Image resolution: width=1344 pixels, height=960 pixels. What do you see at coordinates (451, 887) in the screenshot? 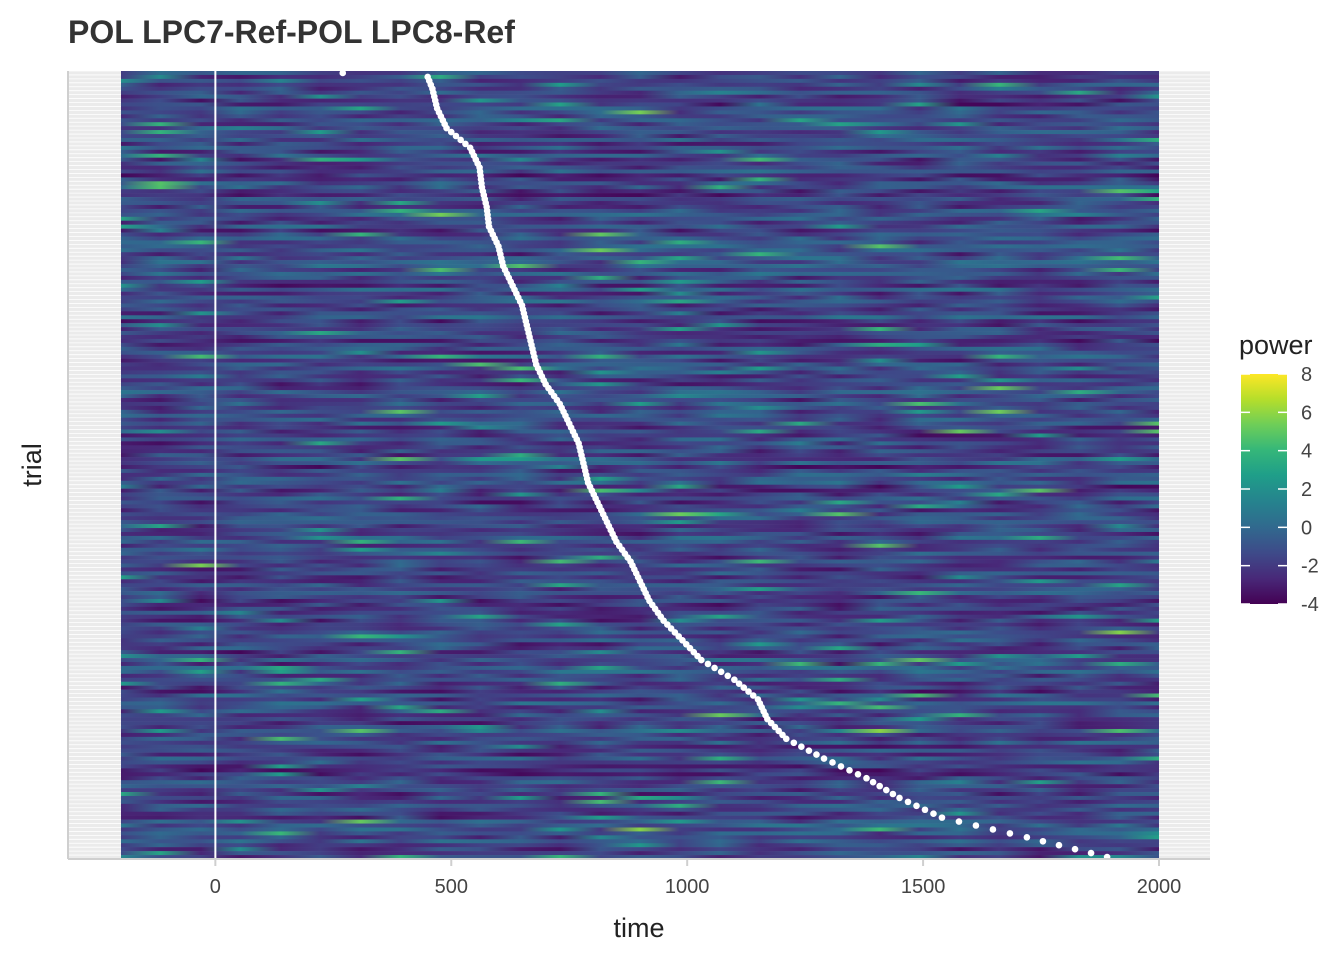
I see `x-tick-label: 500` at bounding box center [451, 887].